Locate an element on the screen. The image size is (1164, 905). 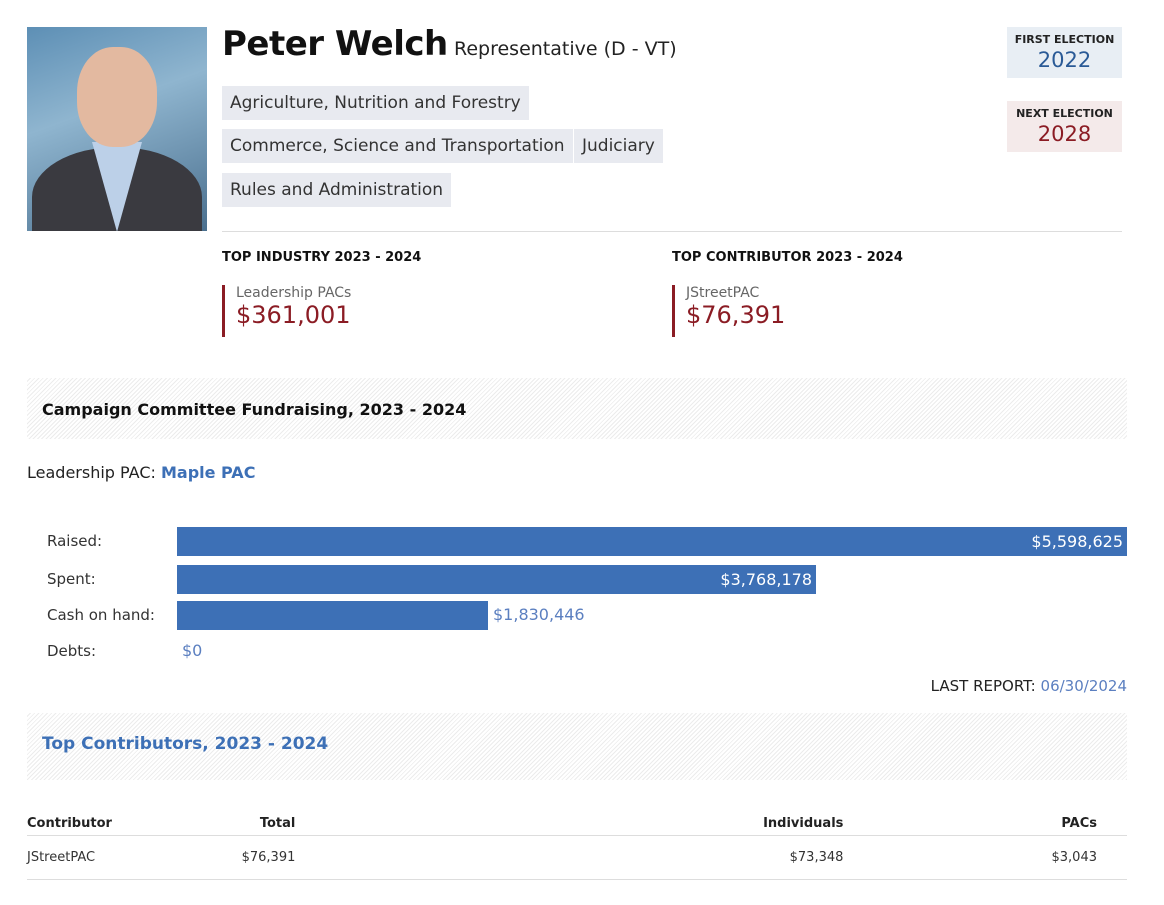
next-election-value: 2028 is located at coordinates (1064, 134).